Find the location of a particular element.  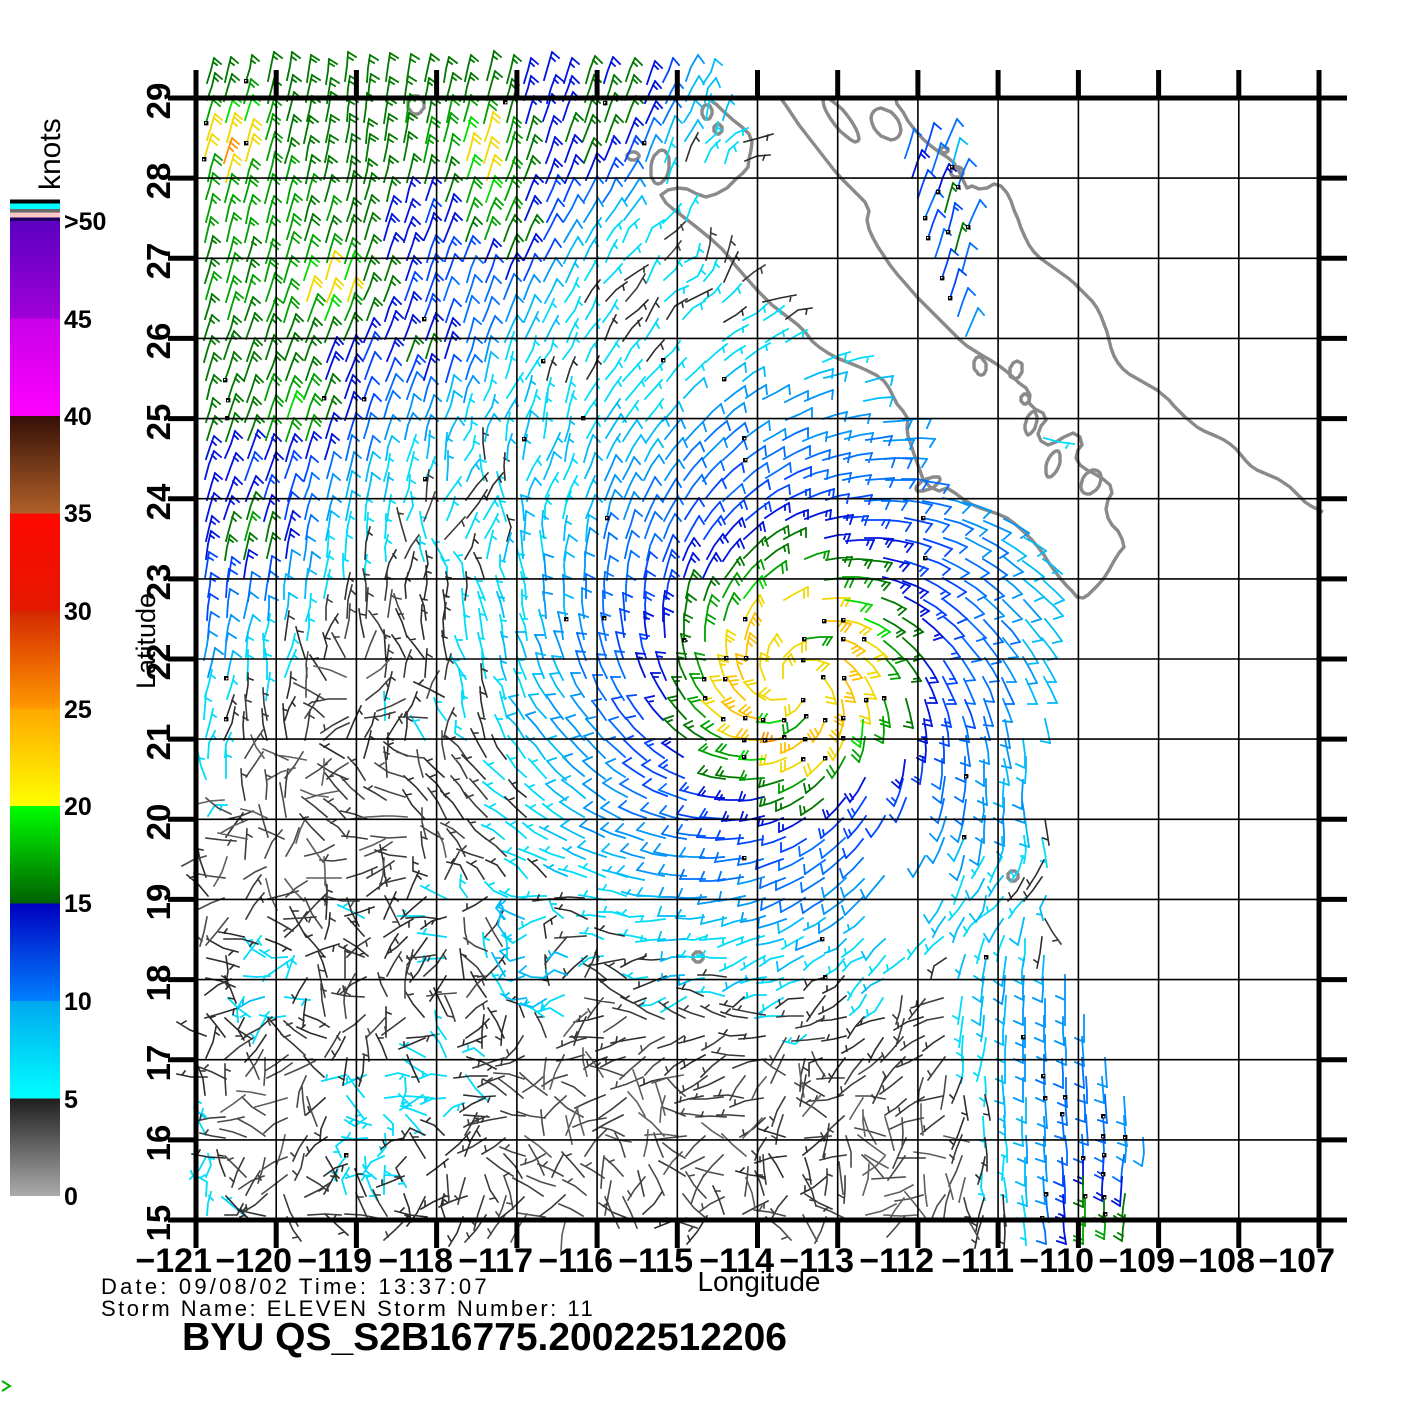

svg-text: Longitude is located at coordinates (758, 1281).